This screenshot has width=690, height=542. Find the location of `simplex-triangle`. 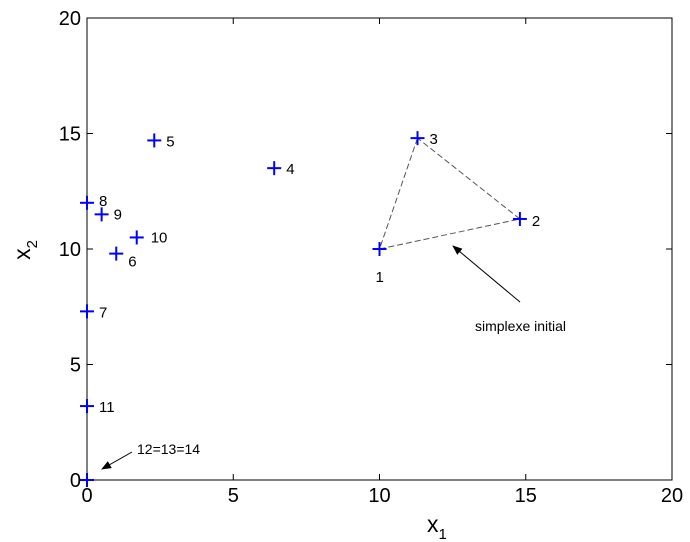

simplex-triangle is located at coordinates (450, 193).